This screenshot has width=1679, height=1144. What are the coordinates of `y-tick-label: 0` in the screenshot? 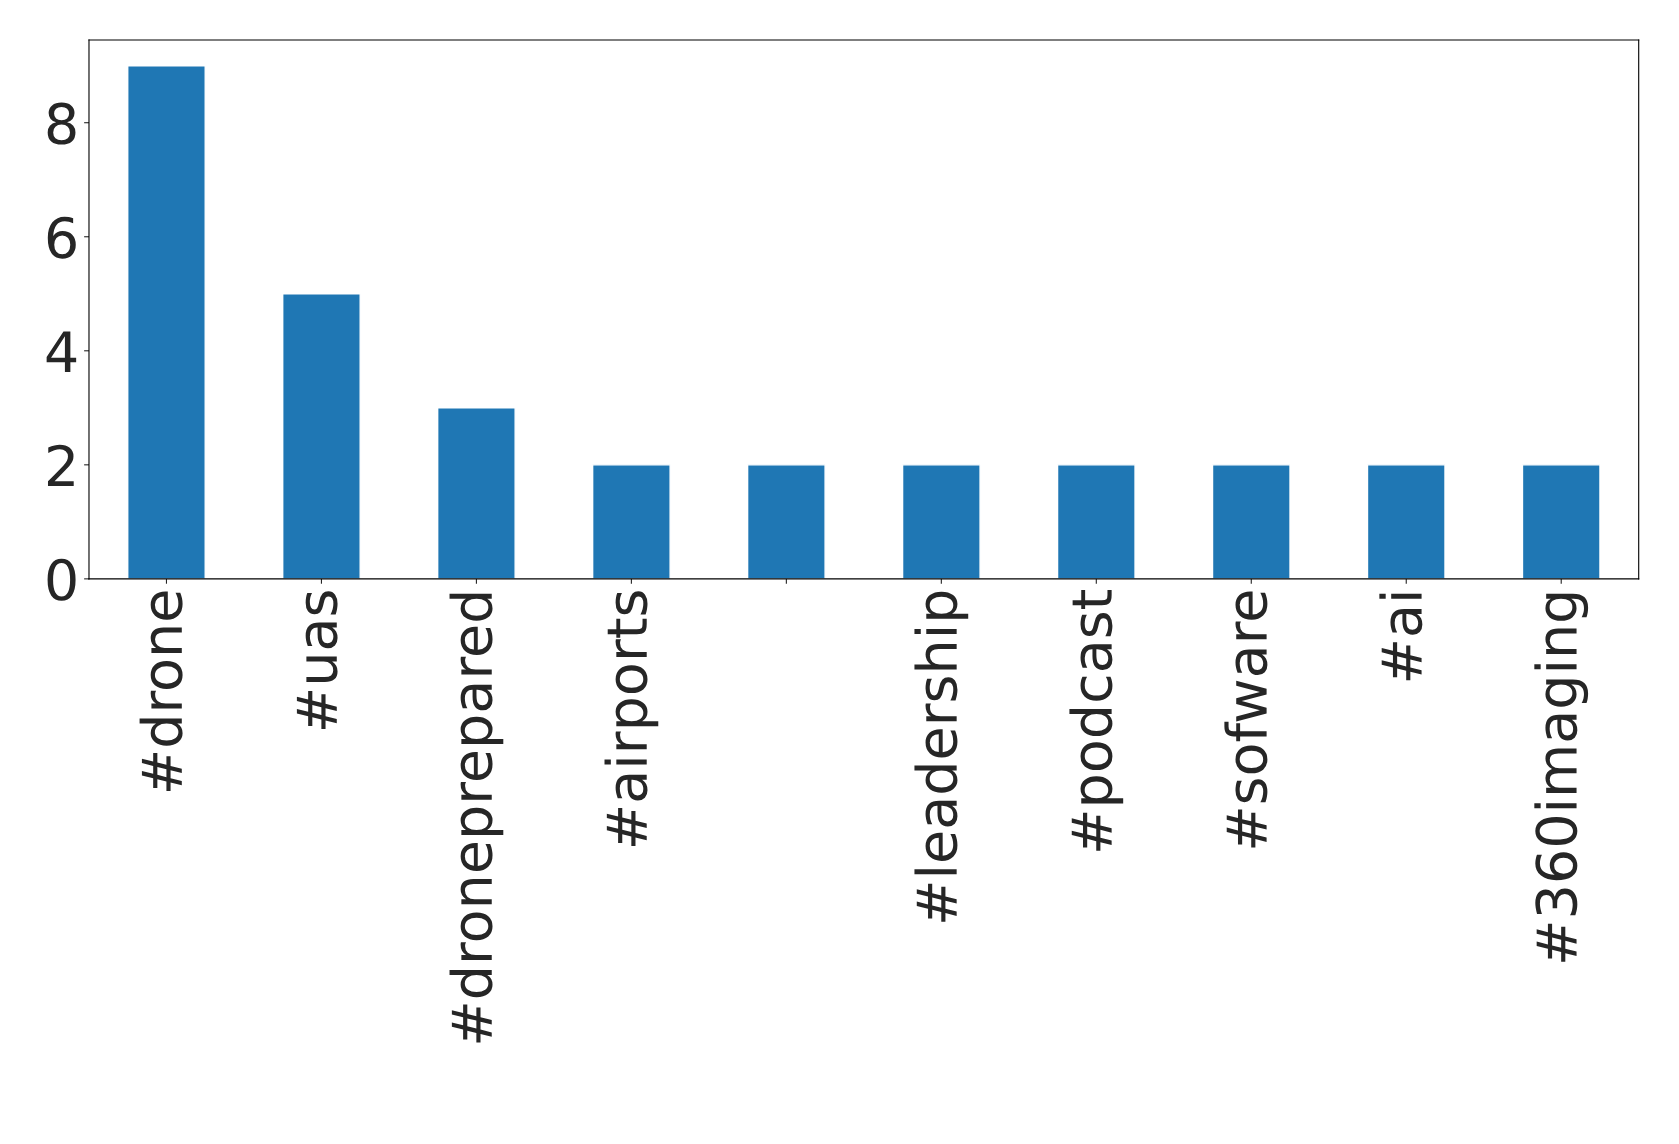 It's located at (61, 579).